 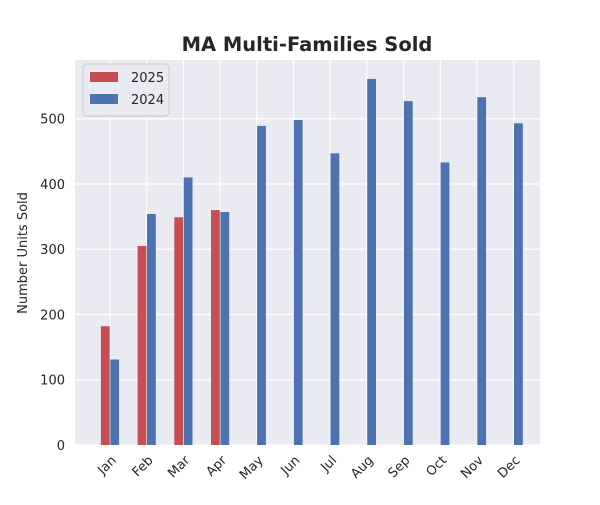 I want to click on x-tick-label: Nov, so click(x=472, y=467).